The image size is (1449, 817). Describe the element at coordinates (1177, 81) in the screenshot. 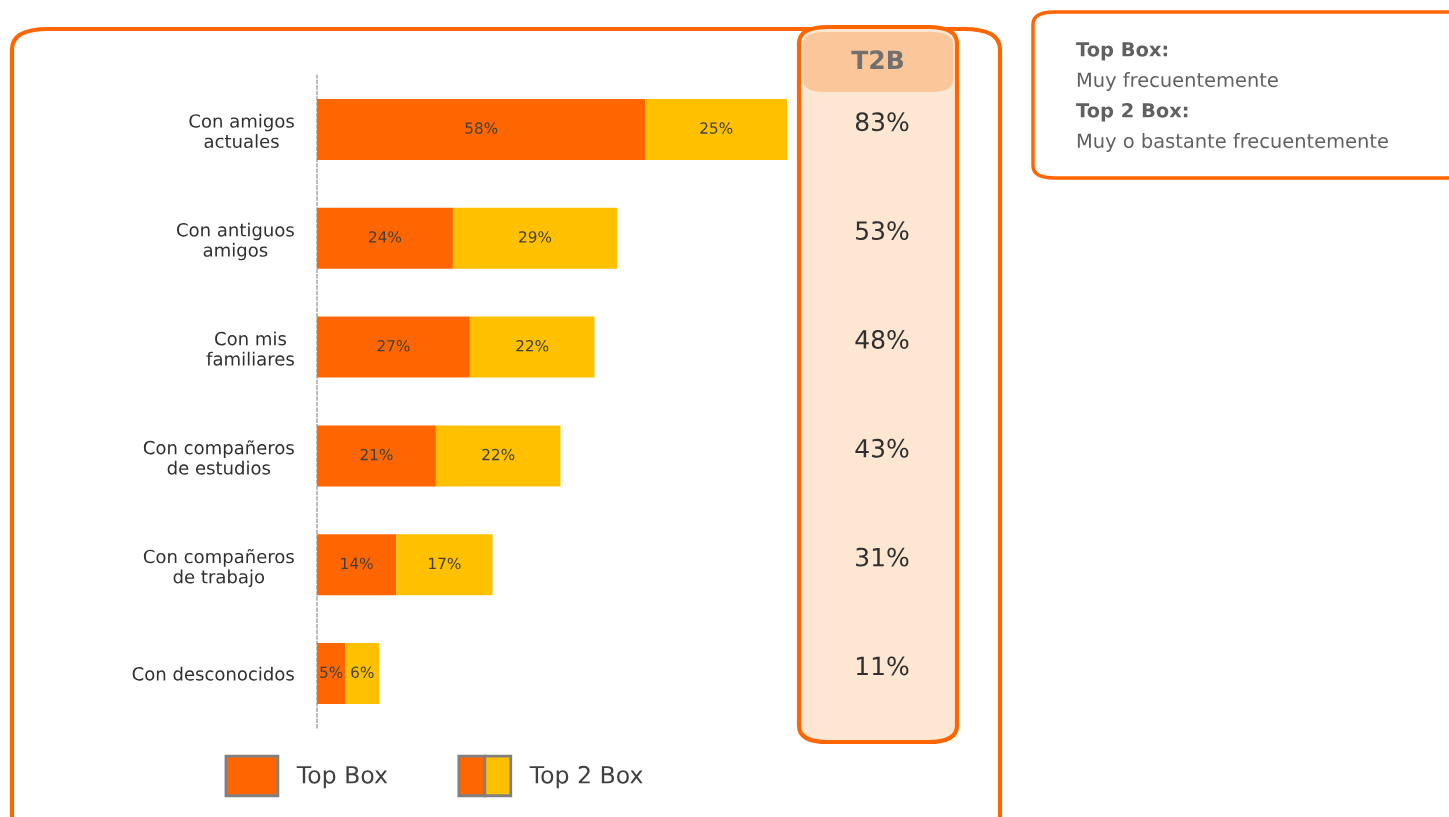

I see `text: Muy frecuentemente` at that location.